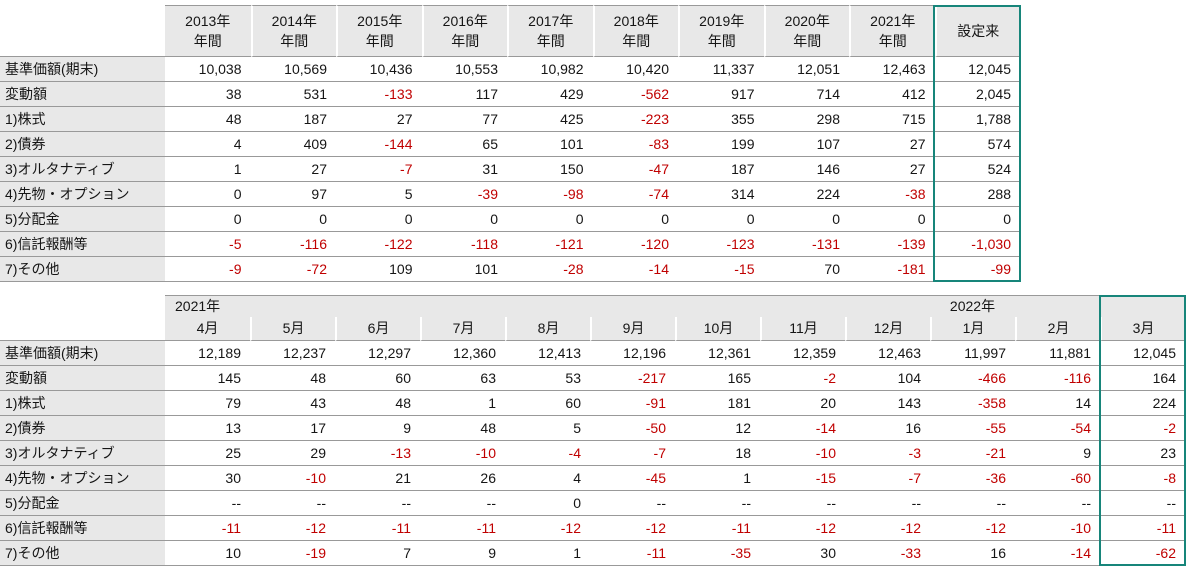 This screenshot has height=568, width=1200. Describe the element at coordinates (635, 169) in the screenshot. I see `value-cell: -47` at that location.